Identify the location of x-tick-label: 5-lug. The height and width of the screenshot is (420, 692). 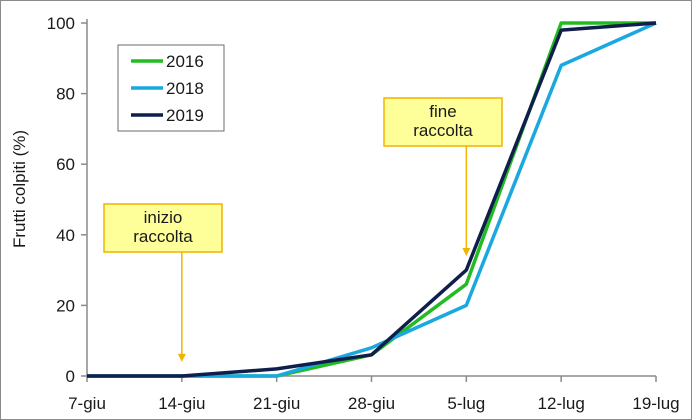
(466, 403).